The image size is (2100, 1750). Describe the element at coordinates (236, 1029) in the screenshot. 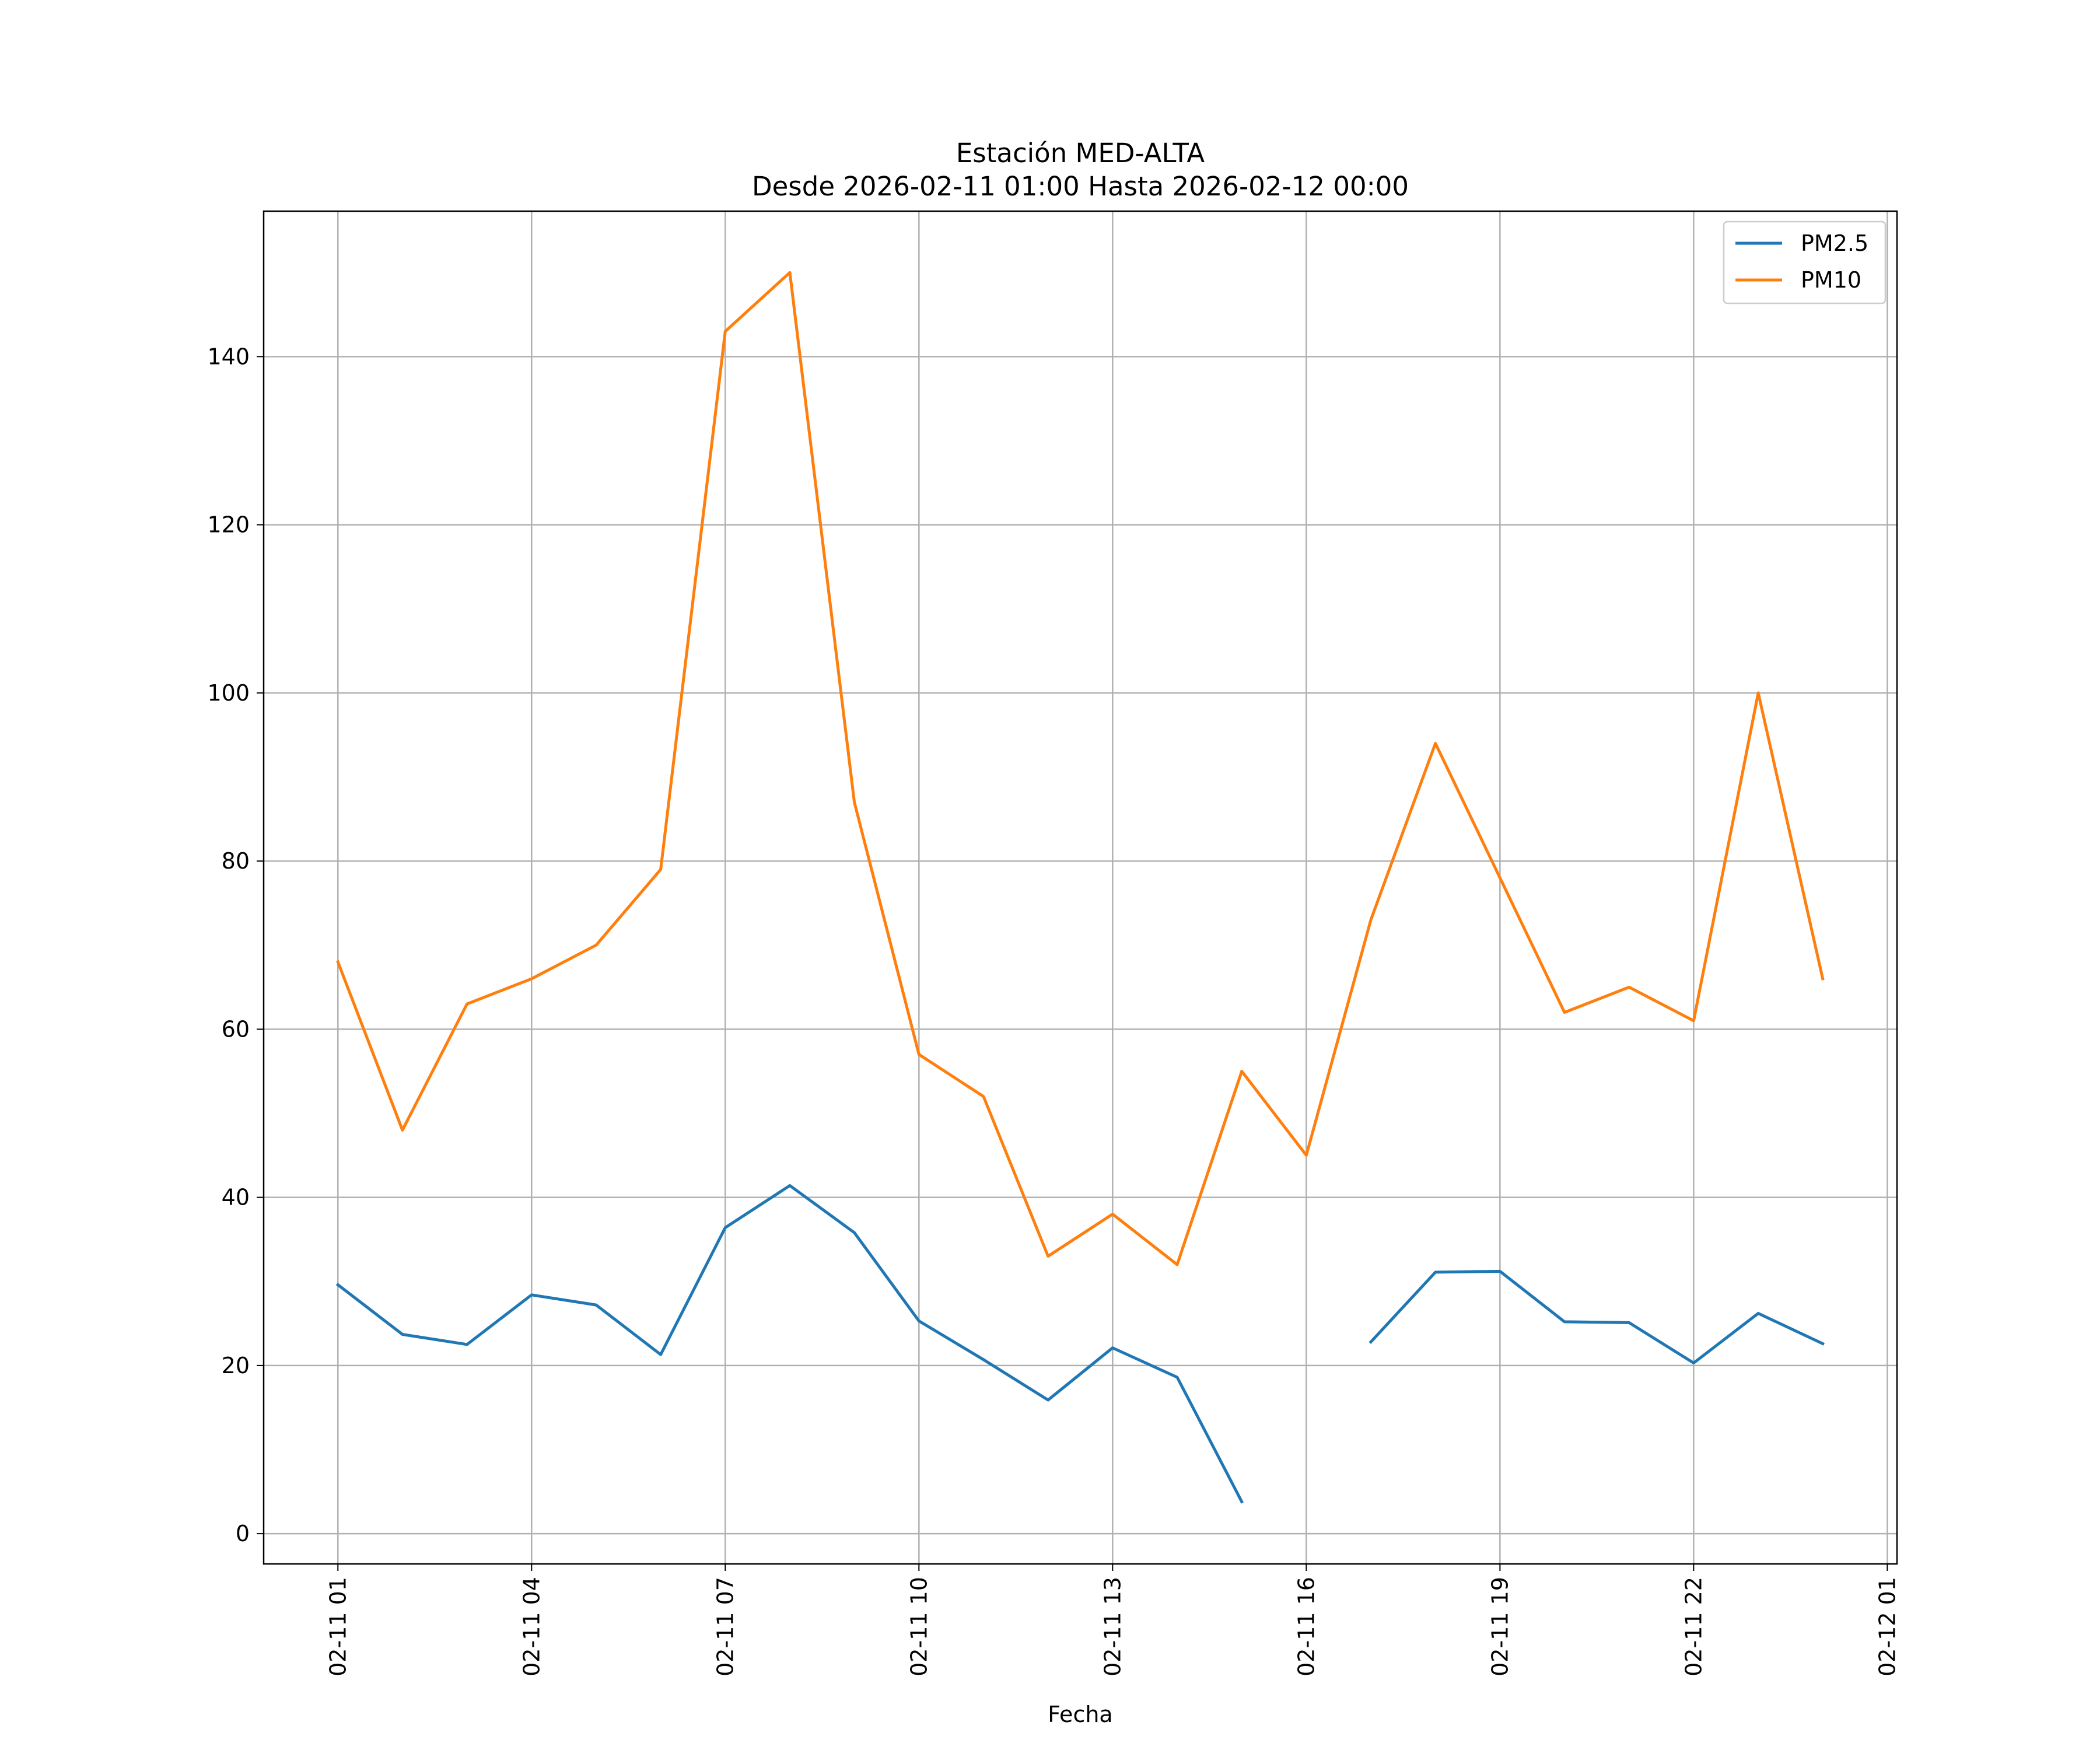

I see `y-tick-label: 60` at that location.